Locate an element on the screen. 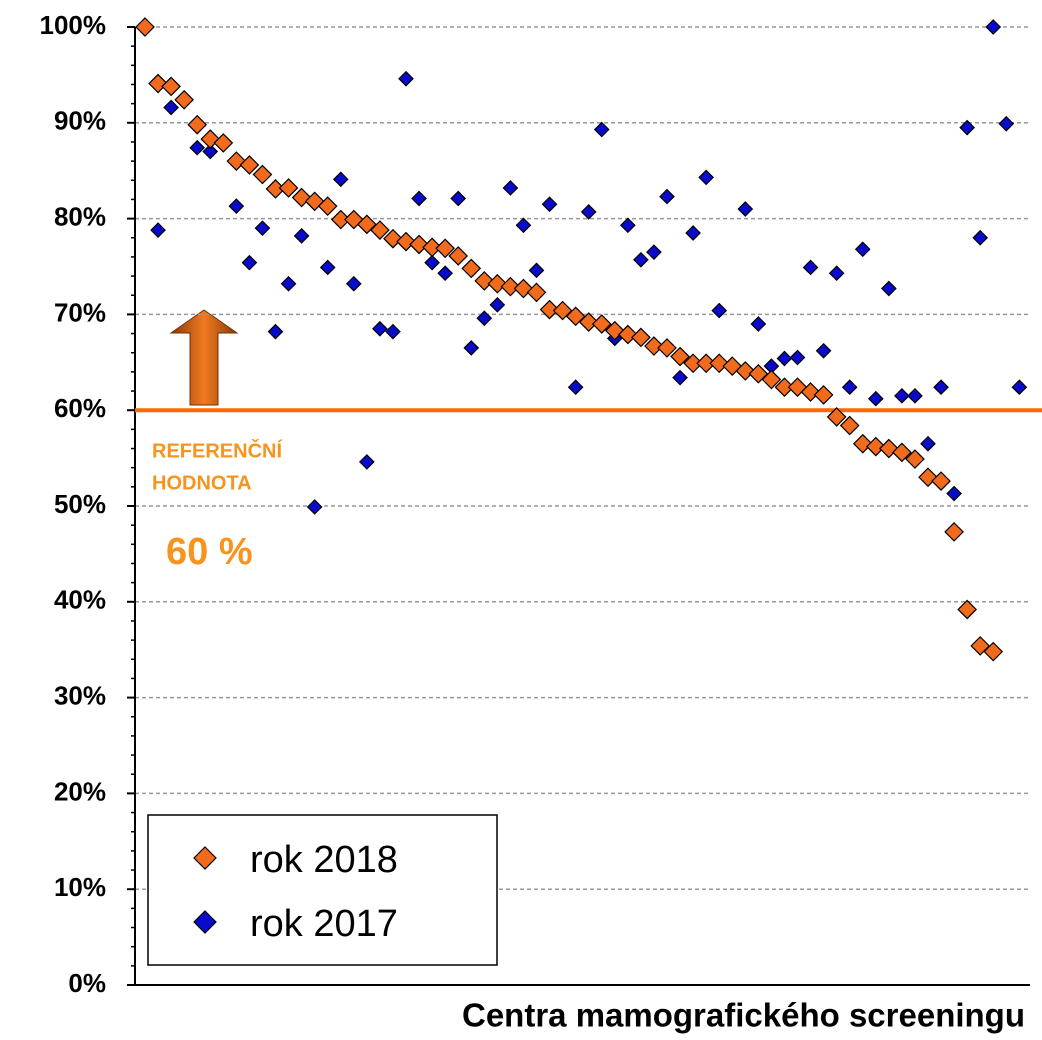  y-tick-label: 30% is located at coordinates (80, 695).